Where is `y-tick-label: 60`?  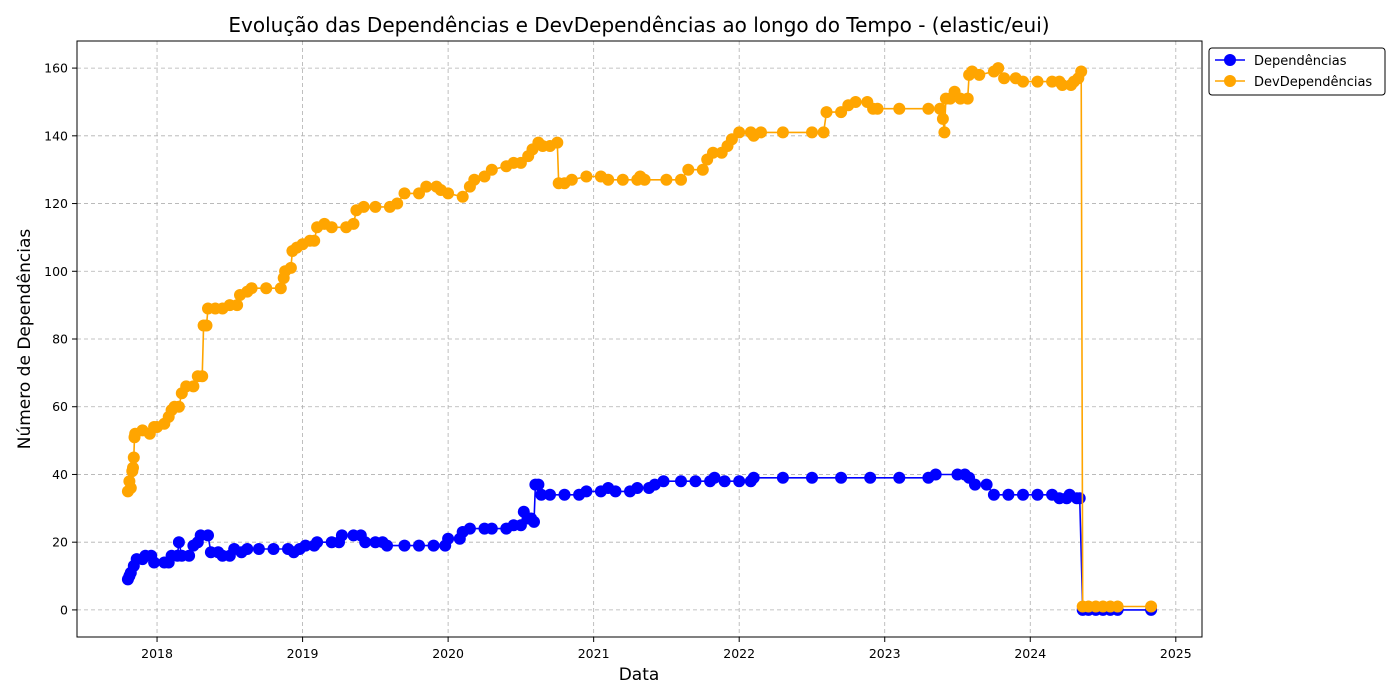
y-tick-label: 60 is located at coordinates (60, 406).